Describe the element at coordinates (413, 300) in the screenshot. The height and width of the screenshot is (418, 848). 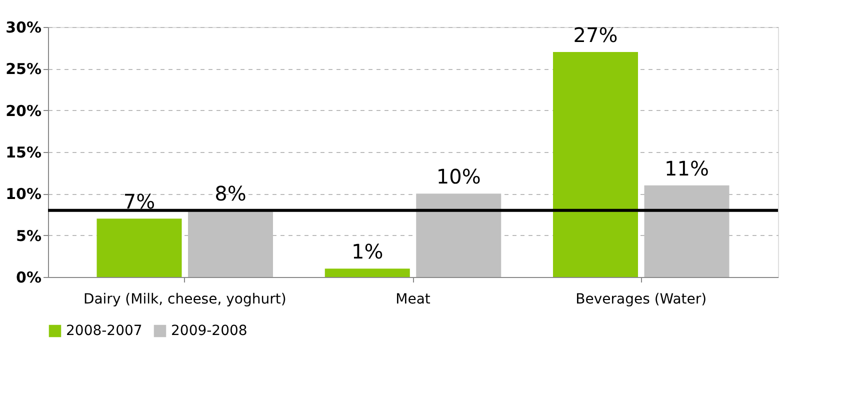
I see `x-tick-label: Meat` at that location.